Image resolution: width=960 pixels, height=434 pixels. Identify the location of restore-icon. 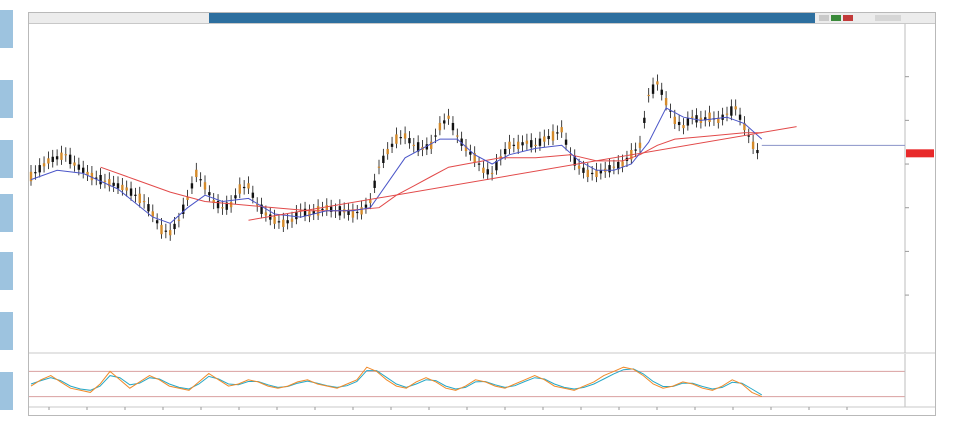
(836, 18).